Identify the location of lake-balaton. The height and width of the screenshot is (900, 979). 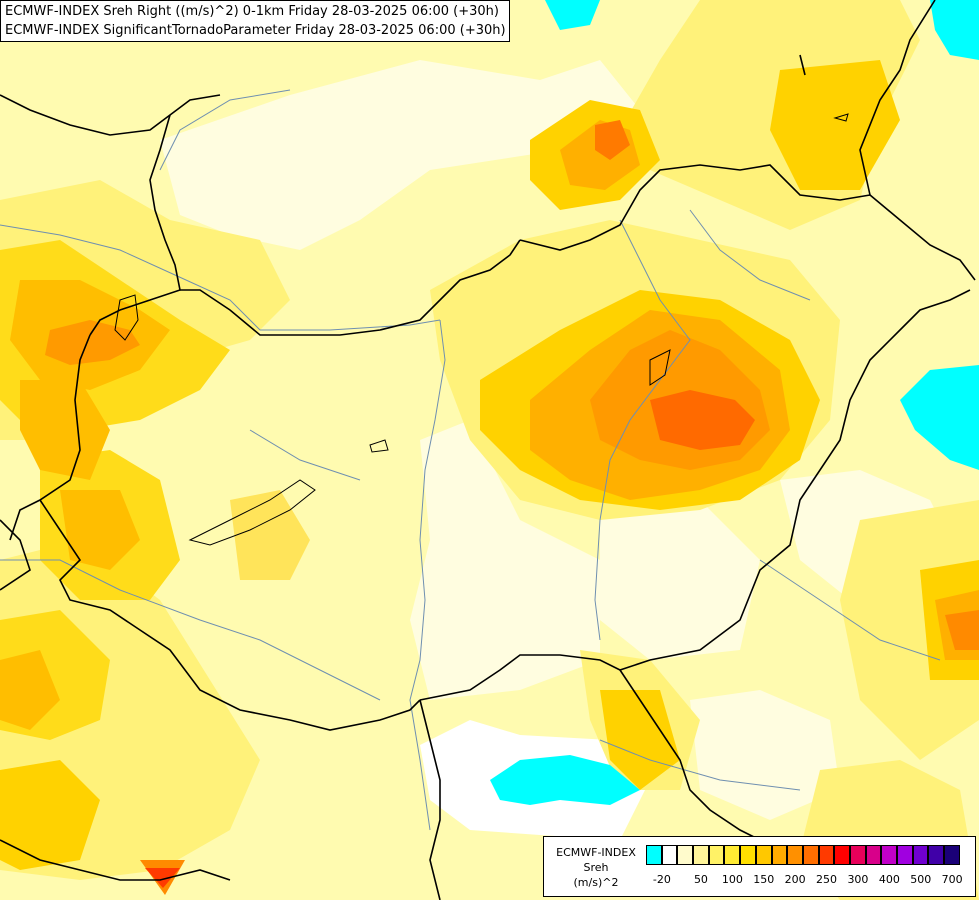
(252, 512).